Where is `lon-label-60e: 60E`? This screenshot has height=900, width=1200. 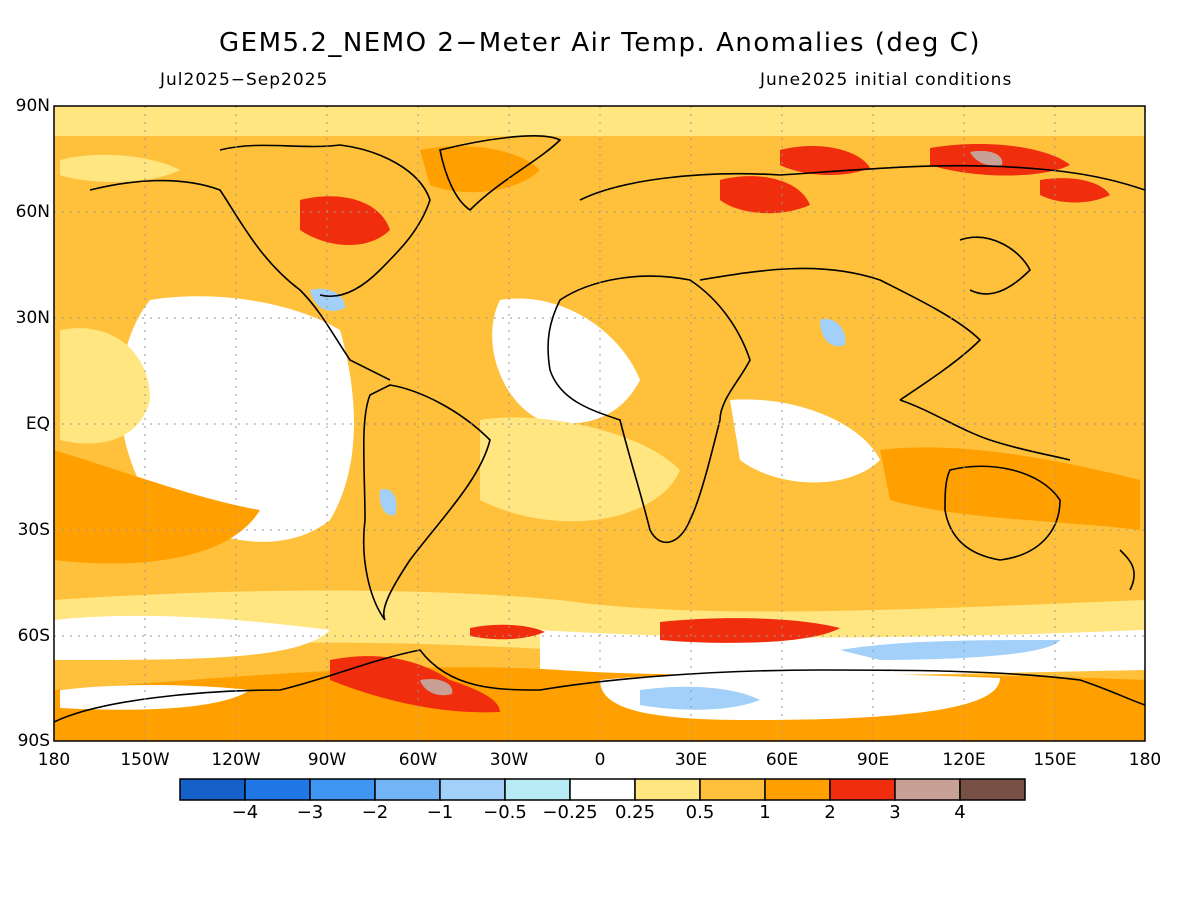 lon-label-60e: 60E is located at coordinates (782, 760).